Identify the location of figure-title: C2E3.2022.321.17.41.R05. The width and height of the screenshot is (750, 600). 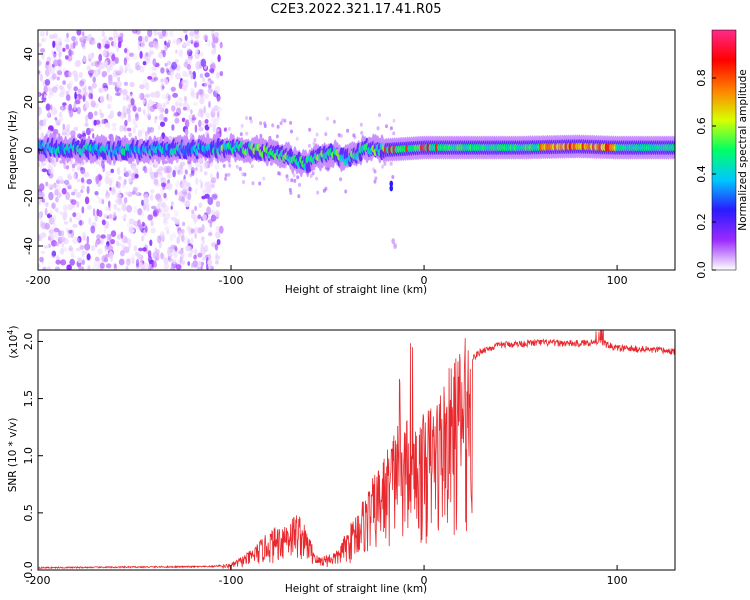
(355, 9).